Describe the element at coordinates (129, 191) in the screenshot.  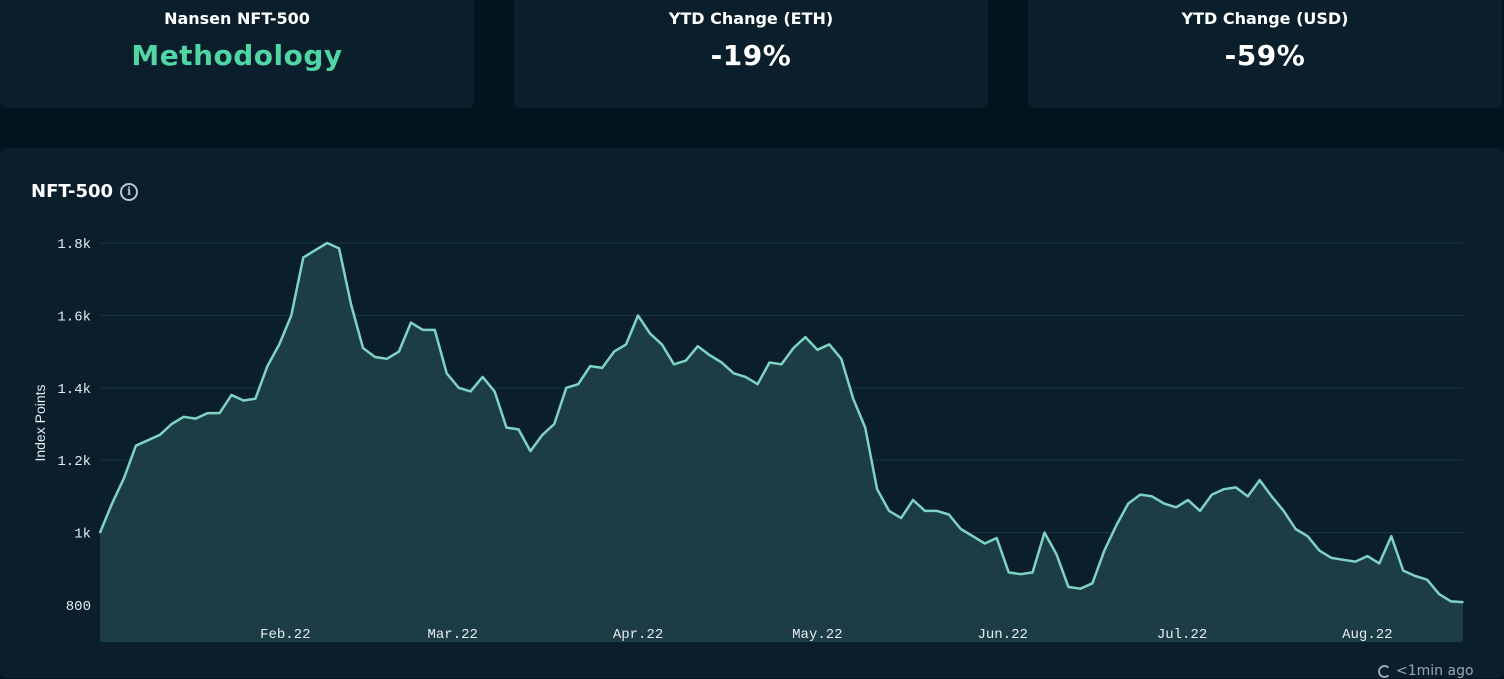
I see `info-icon: i` at that location.